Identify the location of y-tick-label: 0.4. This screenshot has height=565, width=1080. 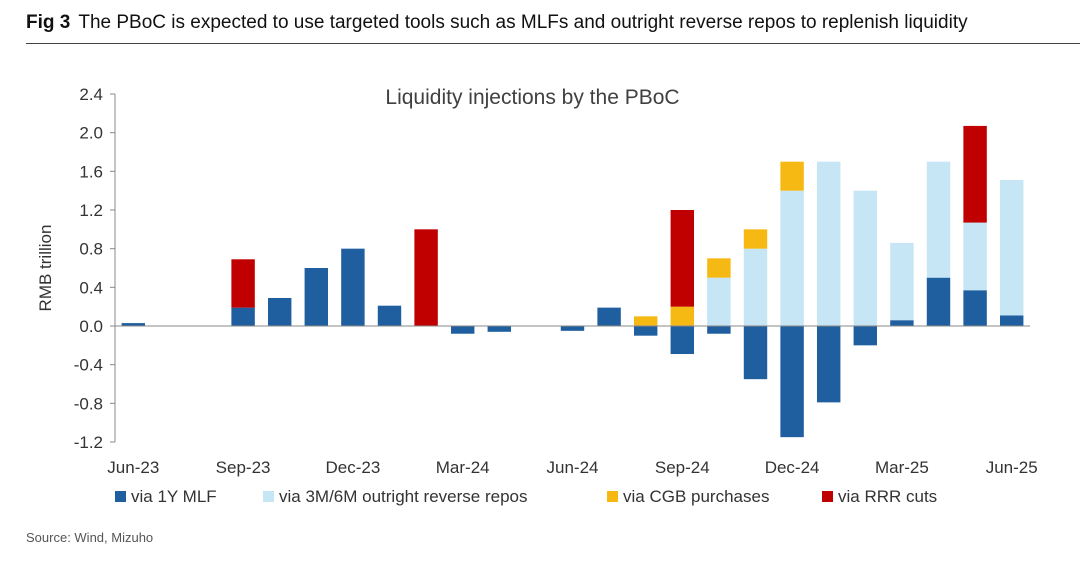
(91, 287).